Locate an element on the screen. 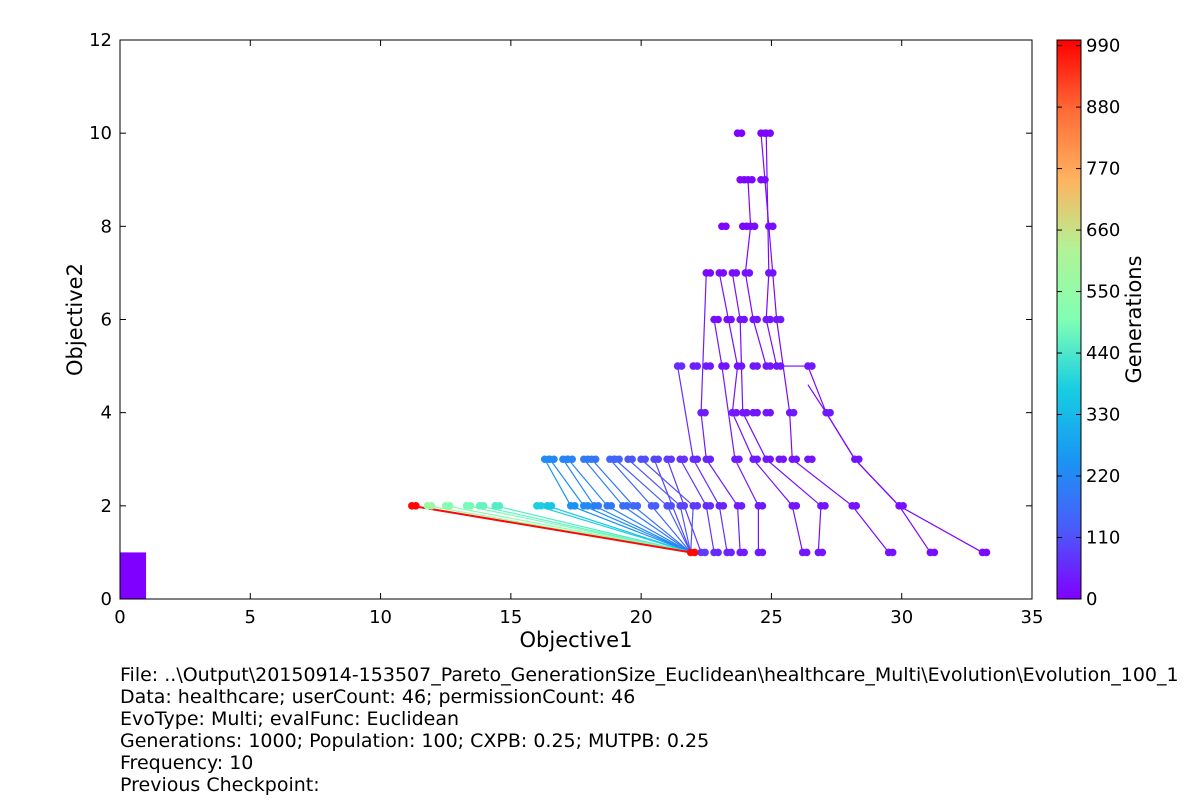 Image resolution: width=1200 pixels, height=800 pixels. info-evotype: EvoType: Multi; evalFunc: Euclidean is located at coordinates (290, 719).